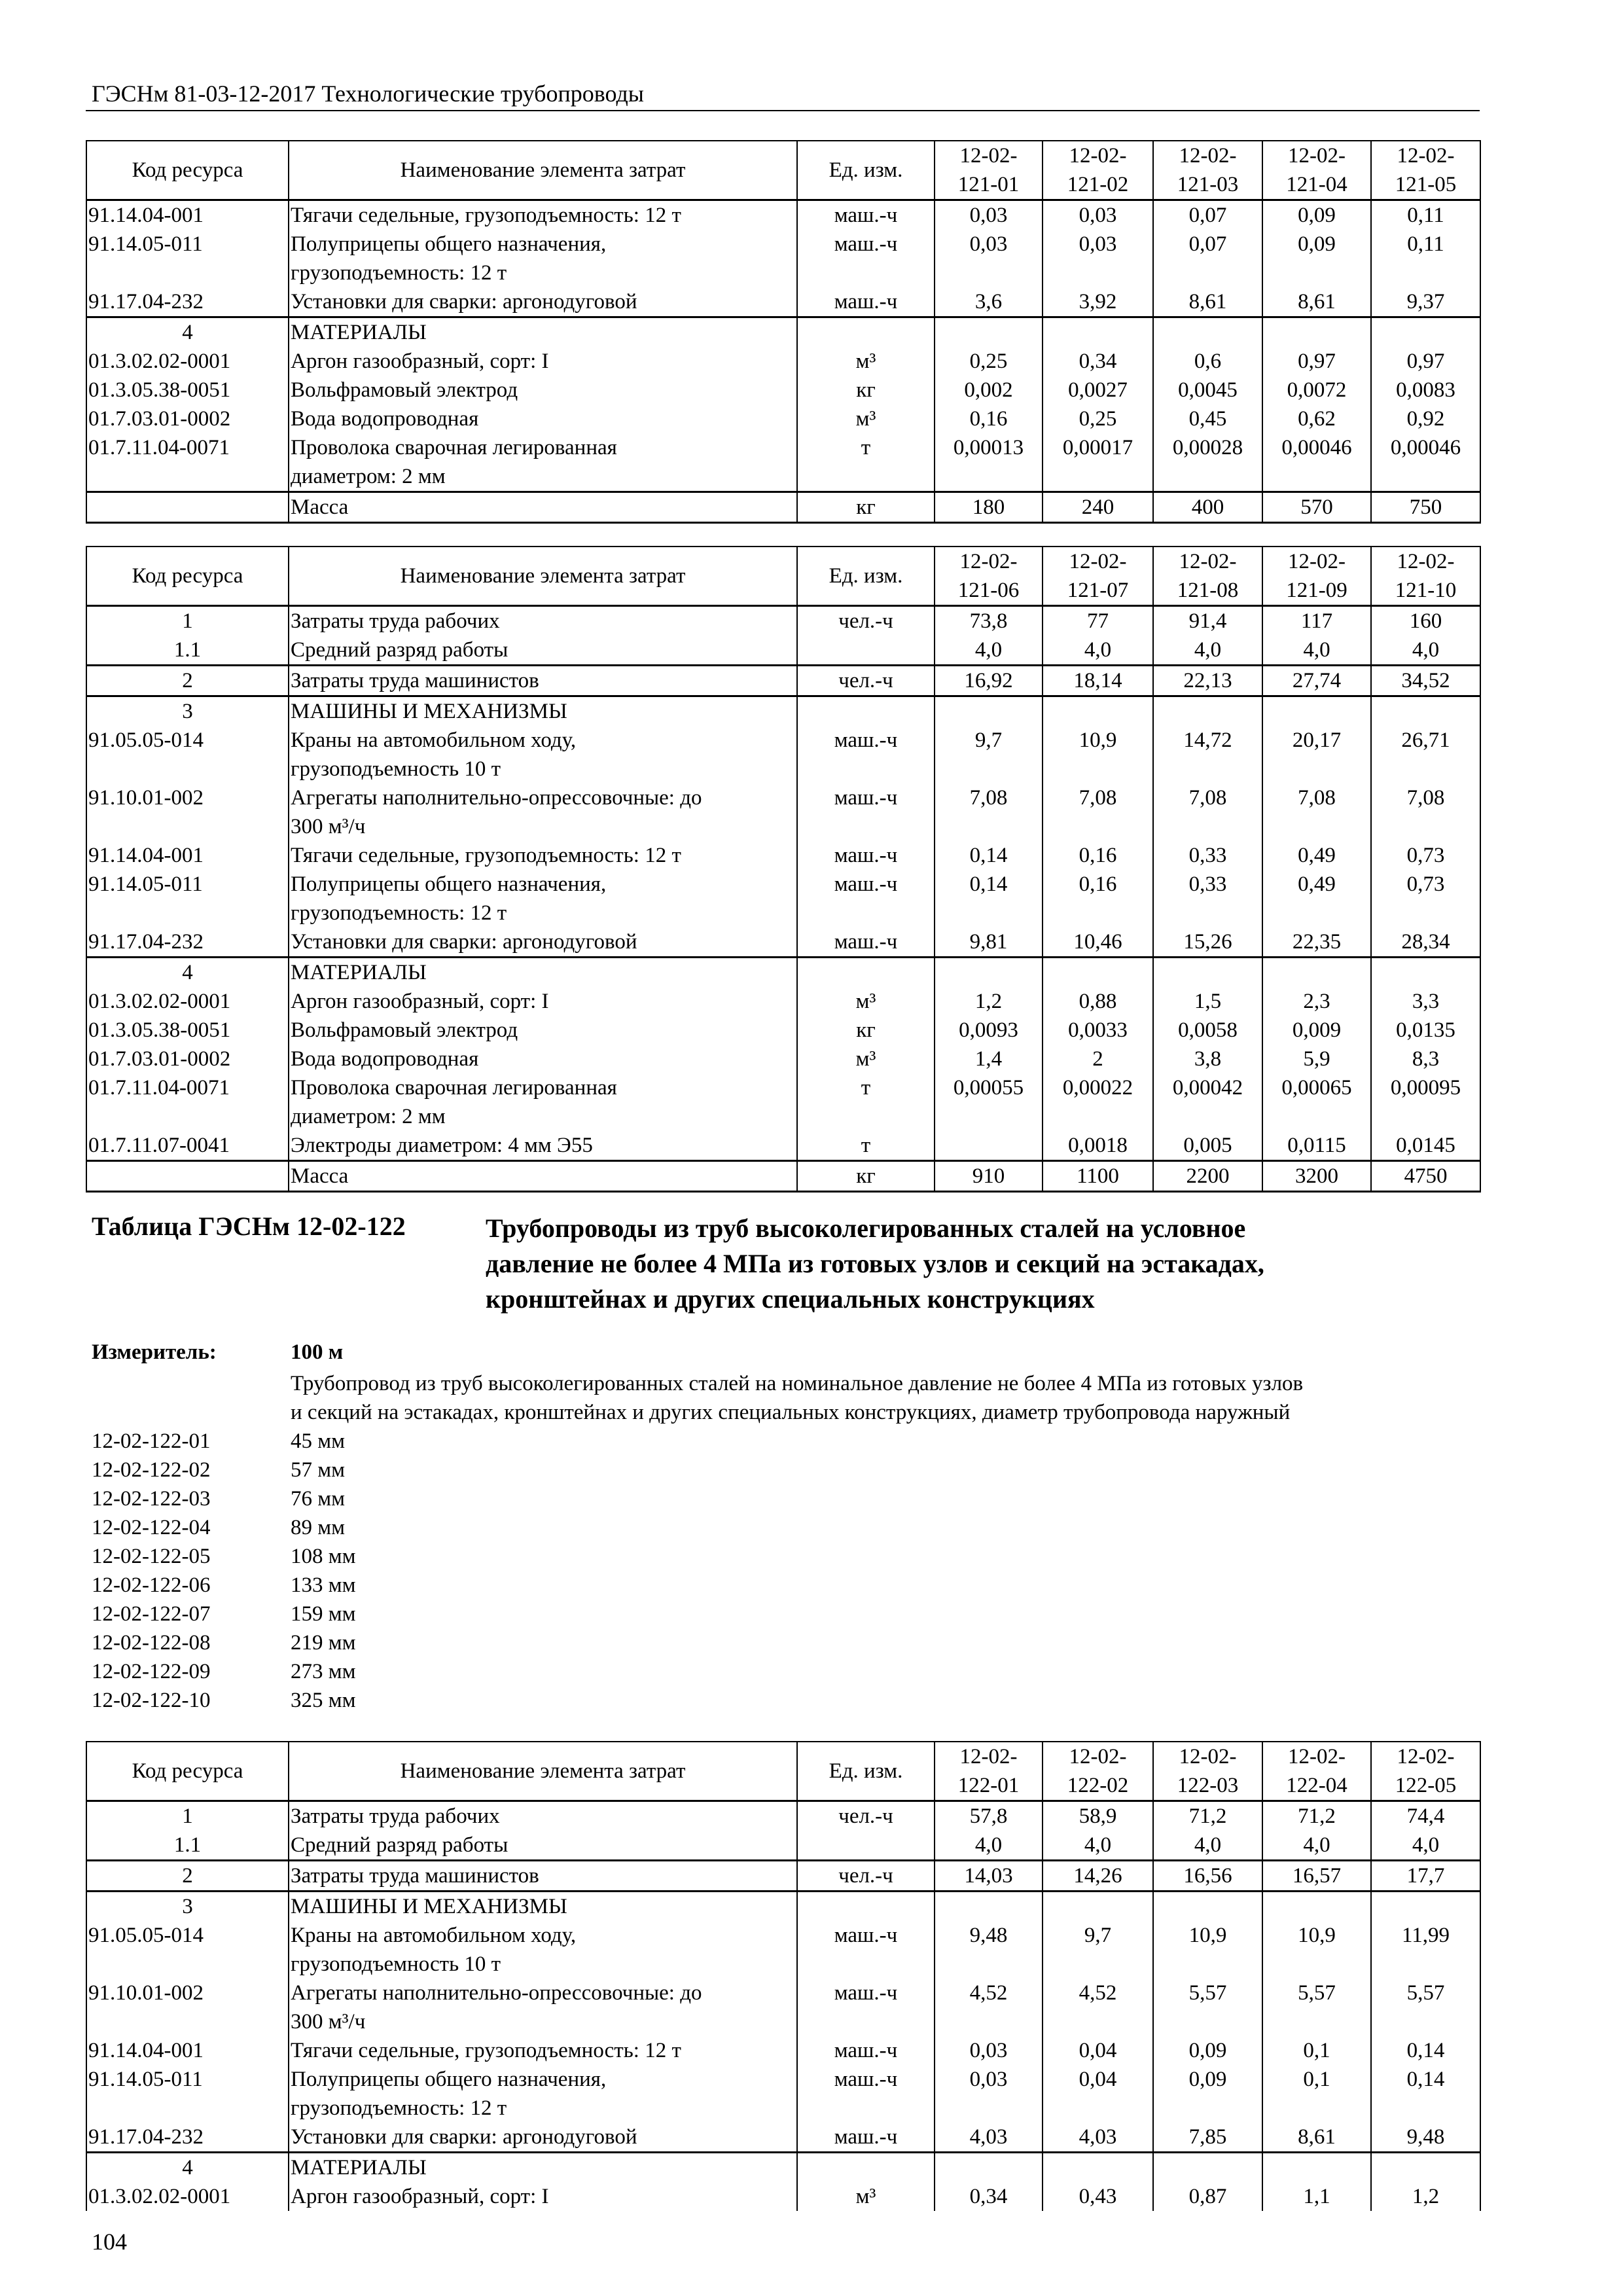 The height and width of the screenshot is (2296, 1623). I want to click on norm-value: 4,03, so click(988, 2138).